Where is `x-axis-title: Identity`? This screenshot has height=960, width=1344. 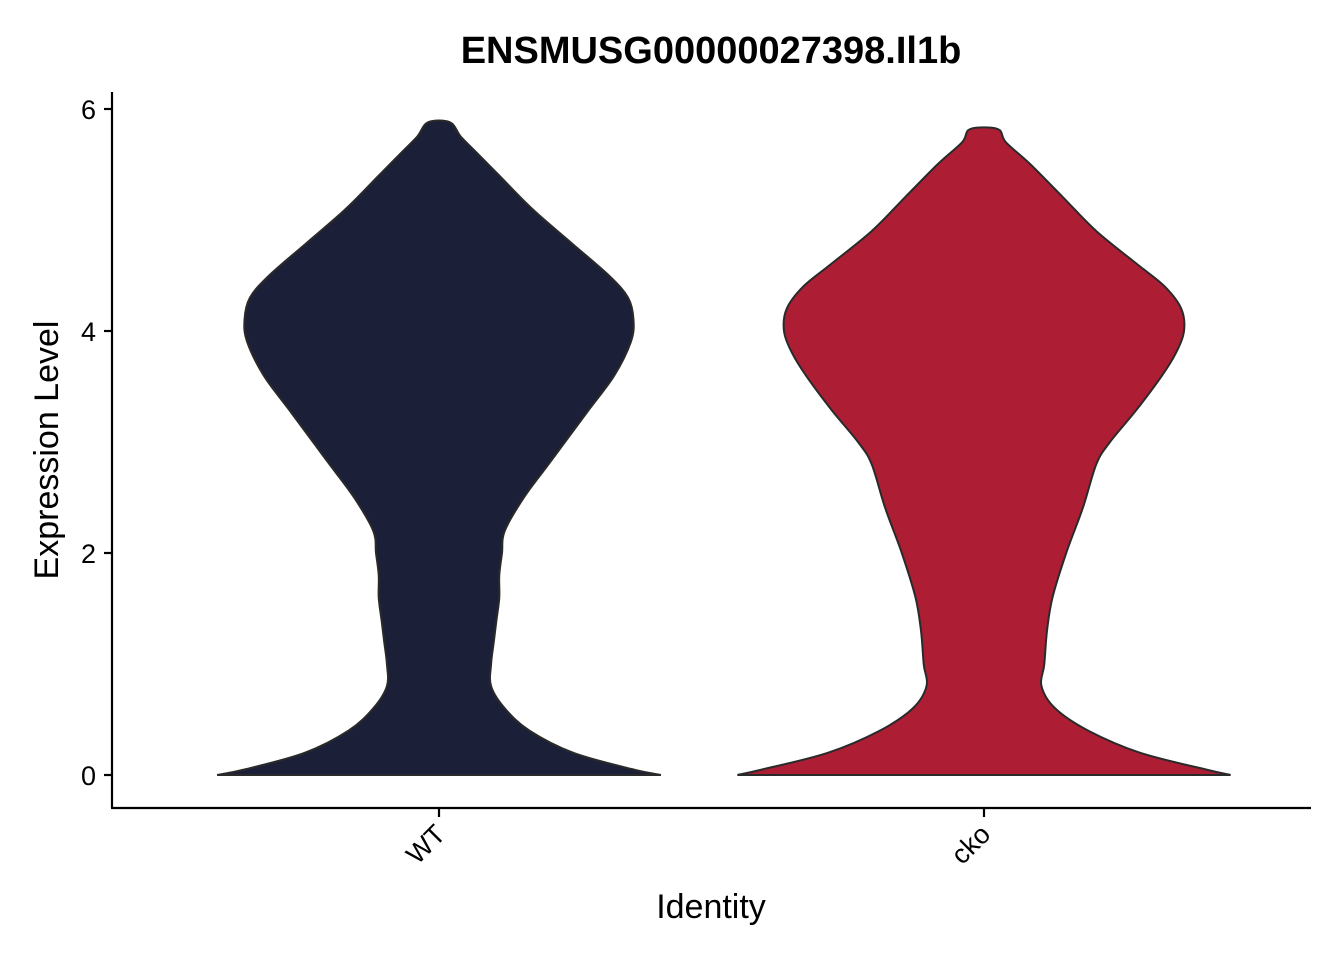
x-axis-title: Identity is located at coordinates (711, 907).